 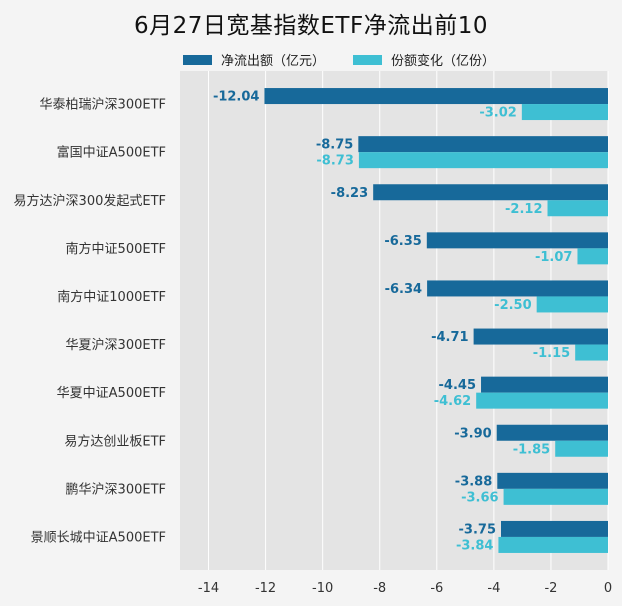 What do you see at coordinates (322, 588) in the screenshot?
I see `x-tick-label: -10` at bounding box center [322, 588].